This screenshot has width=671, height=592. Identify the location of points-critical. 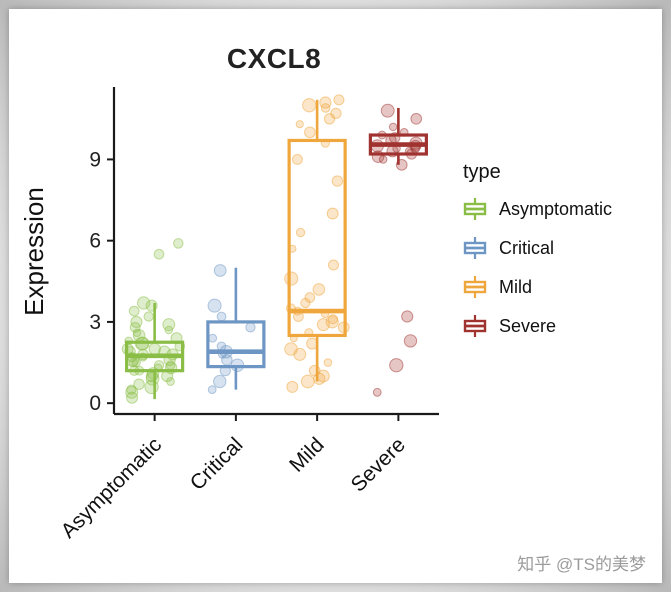
(231, 329).